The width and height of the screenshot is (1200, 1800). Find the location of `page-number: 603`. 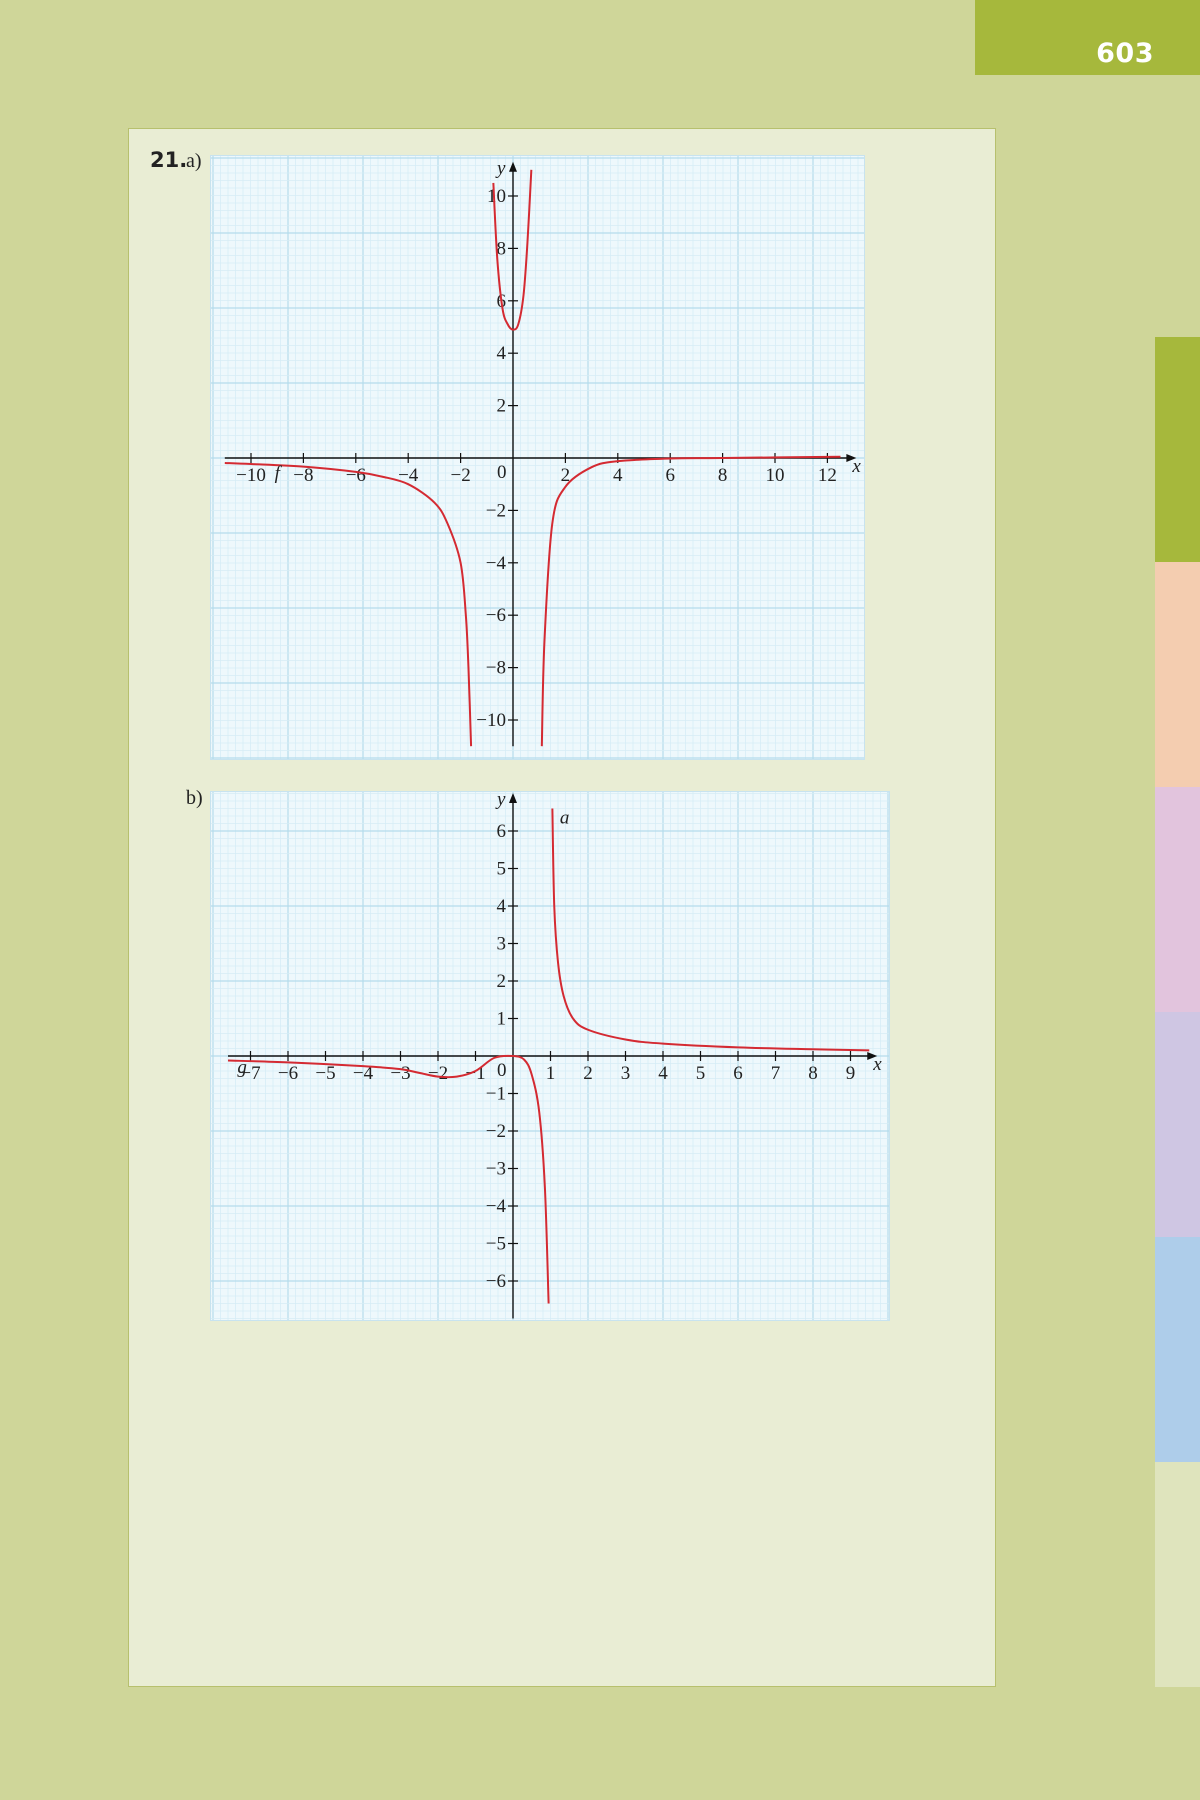

page-number: 603 is located at coordinates (1125, 53).